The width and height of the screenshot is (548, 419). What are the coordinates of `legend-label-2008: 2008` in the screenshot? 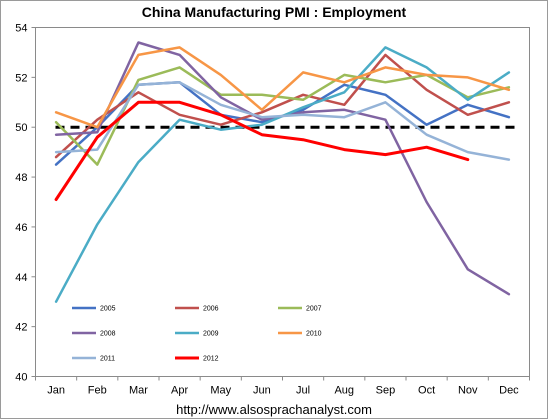 It's located at (108, 334).